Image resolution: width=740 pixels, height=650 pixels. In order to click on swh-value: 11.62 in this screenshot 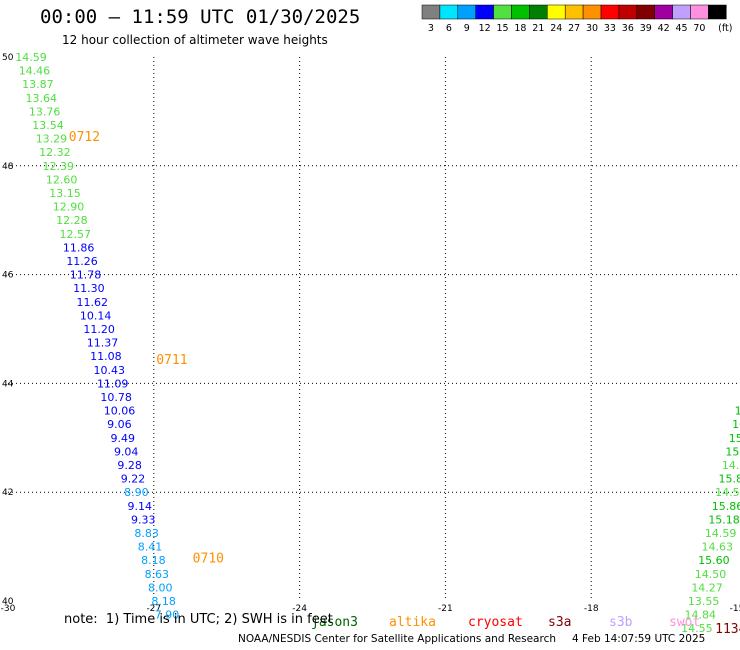, I will do `click(93, 302)`.